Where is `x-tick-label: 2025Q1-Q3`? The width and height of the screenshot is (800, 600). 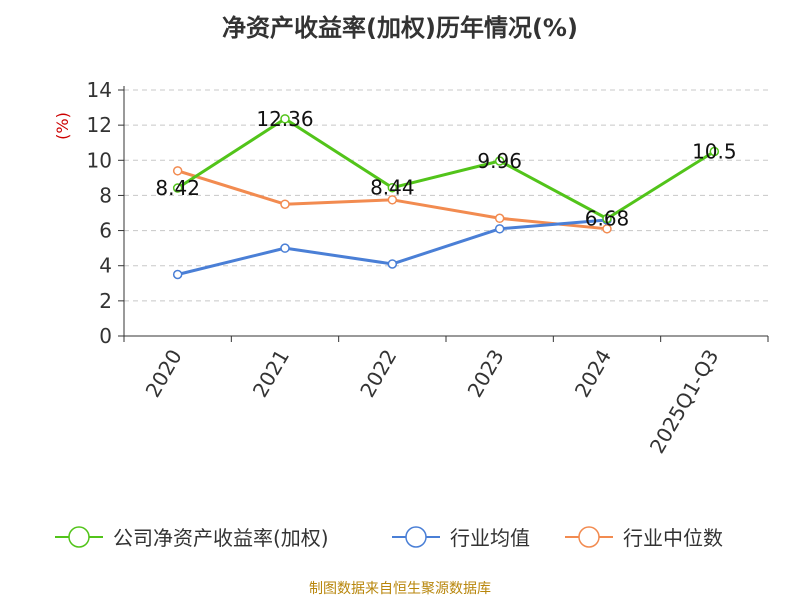
x-tick-label: 2025Q1-Q3 is located at coordinates (684, 401).